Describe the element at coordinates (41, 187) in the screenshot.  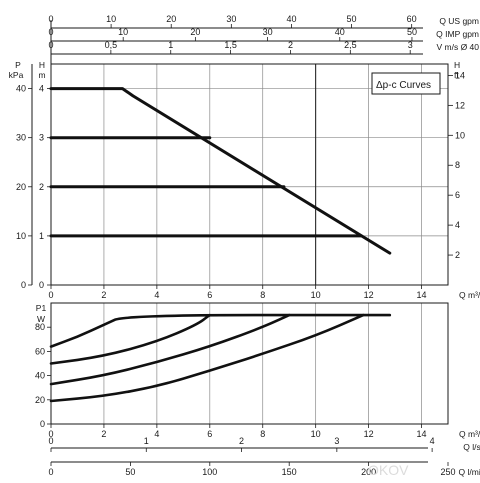
I see `m-tick-label: 2` at that location.